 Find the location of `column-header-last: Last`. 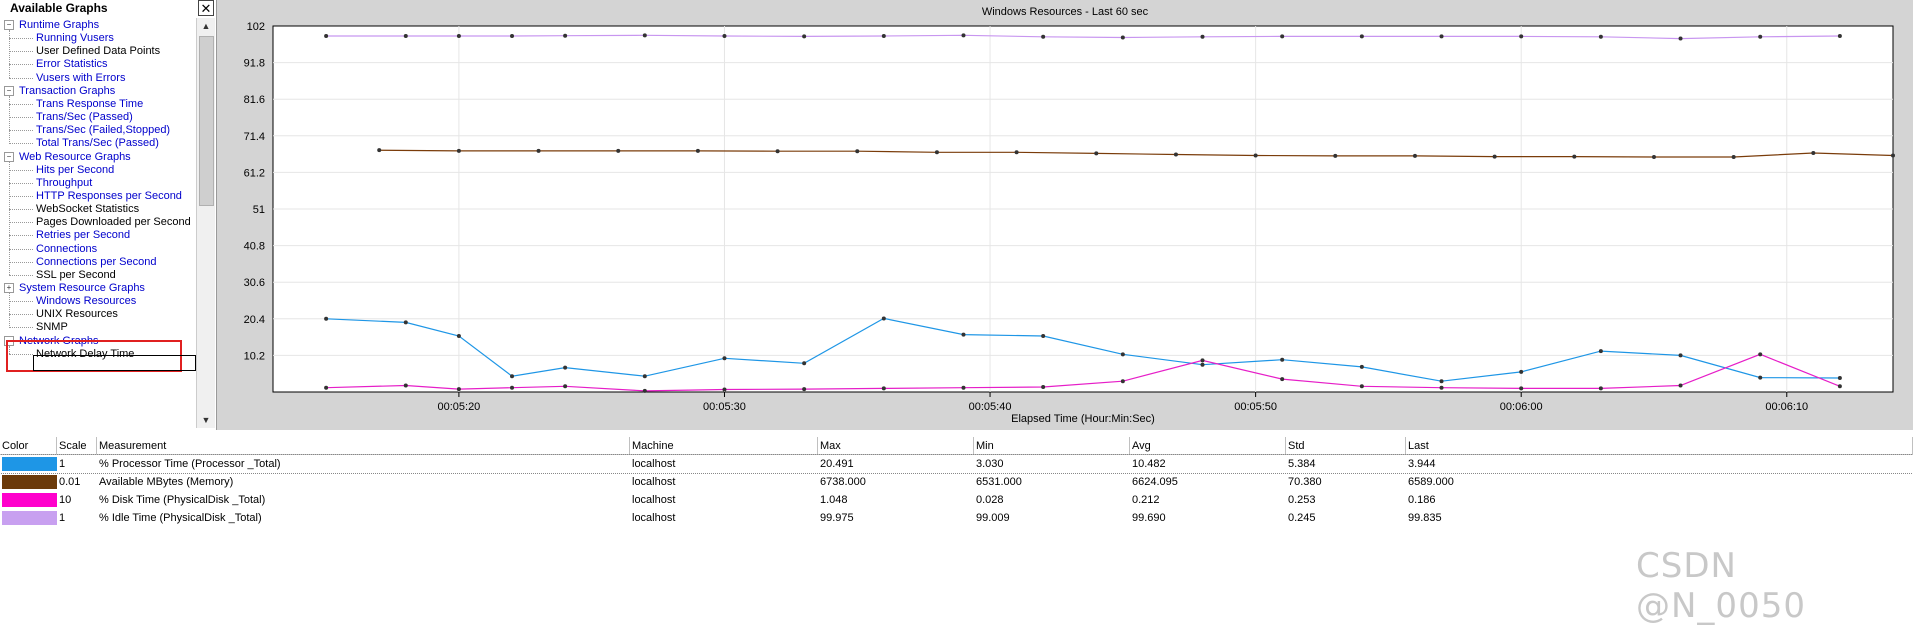

column-header-last: Last is located at coordinates (1659, 446).